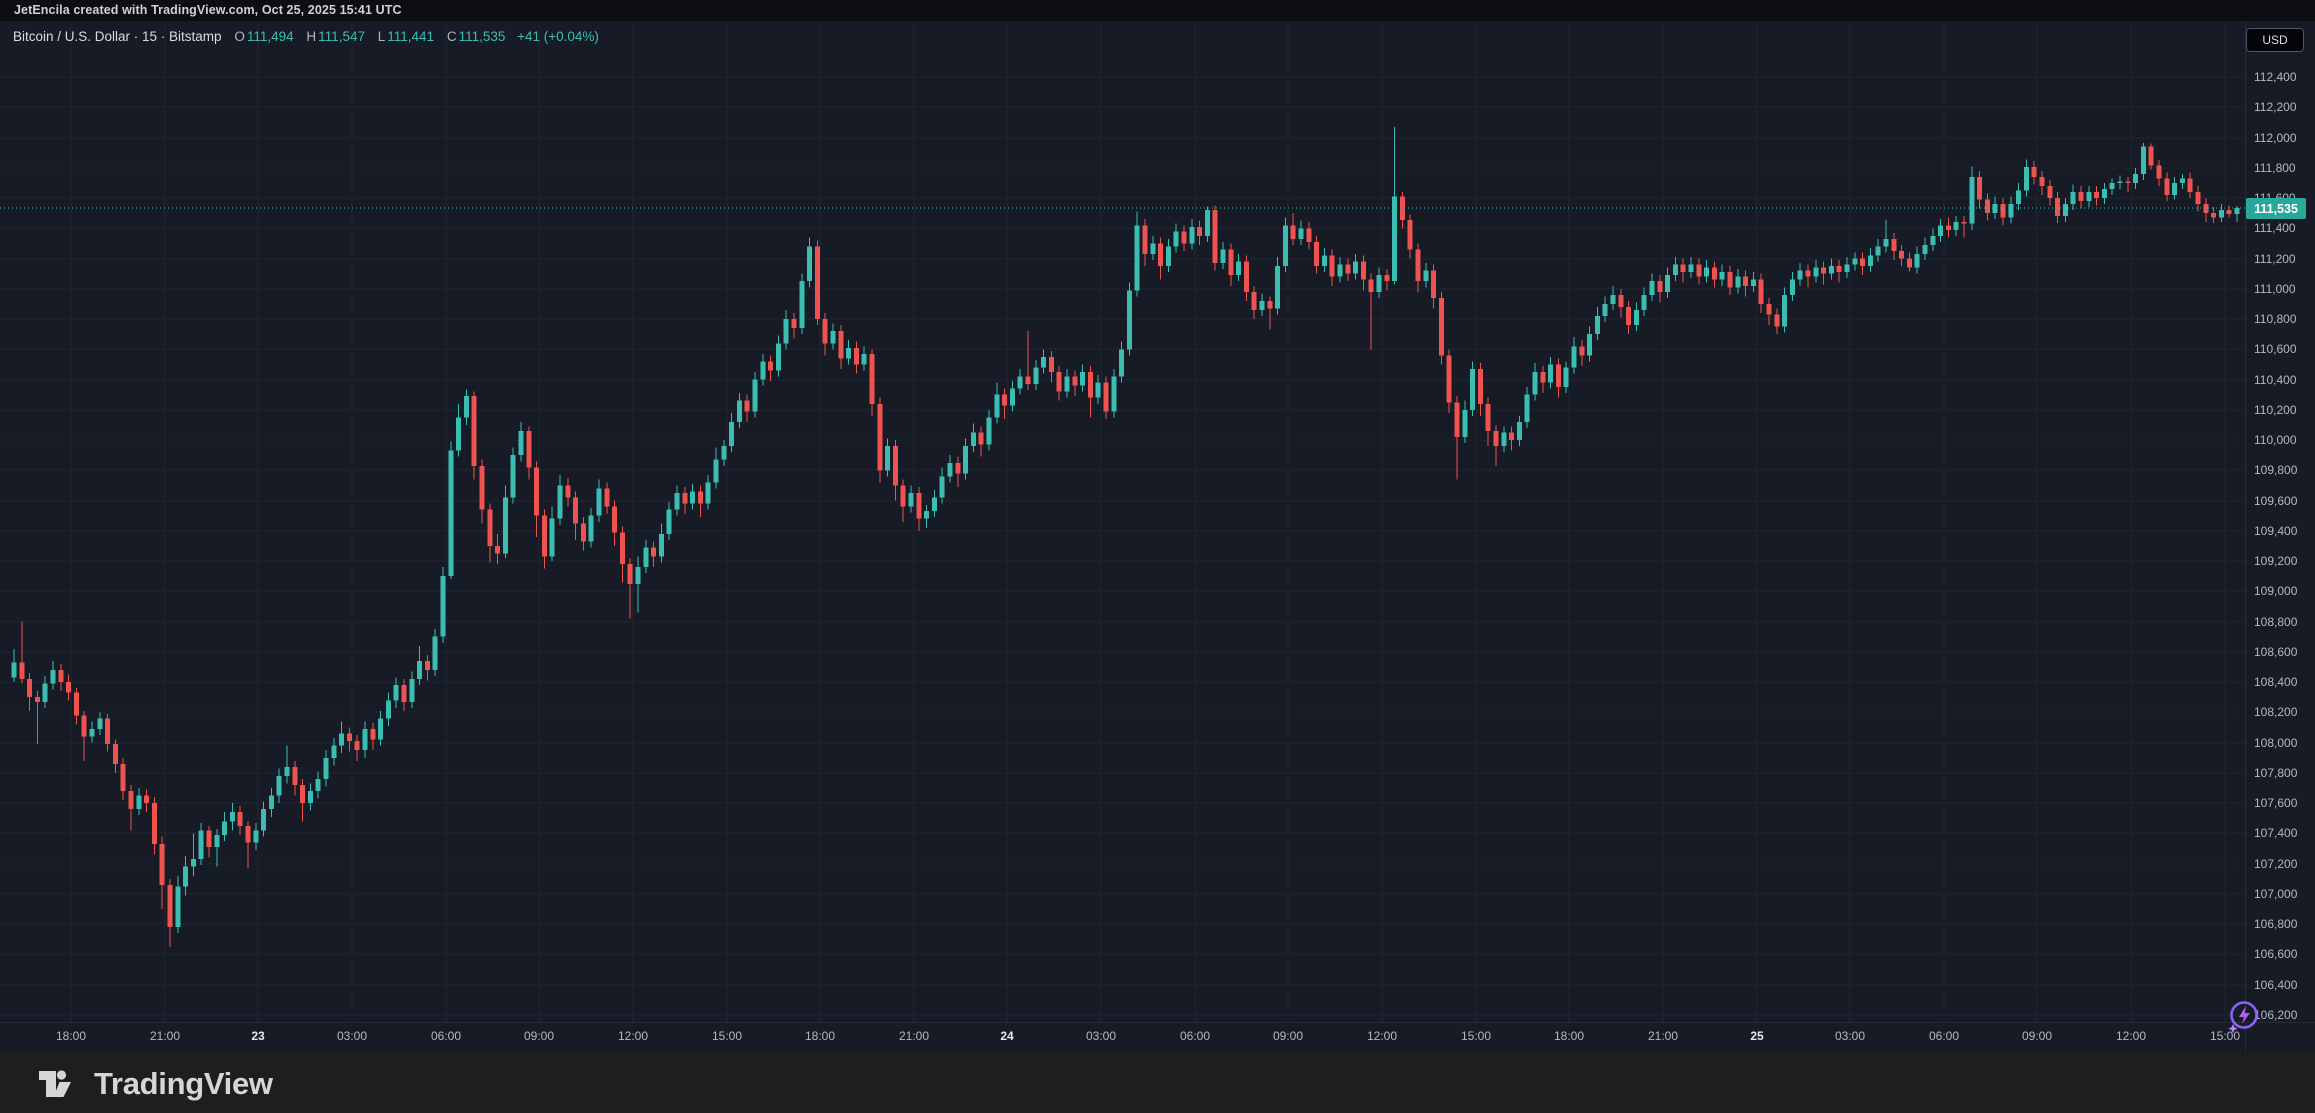 The width and height of the screenshot is (2315, 1113). Describe the element at coordinates (2275, 319) in the screenshot. I see `price-axis-label: 110,800` at that location.